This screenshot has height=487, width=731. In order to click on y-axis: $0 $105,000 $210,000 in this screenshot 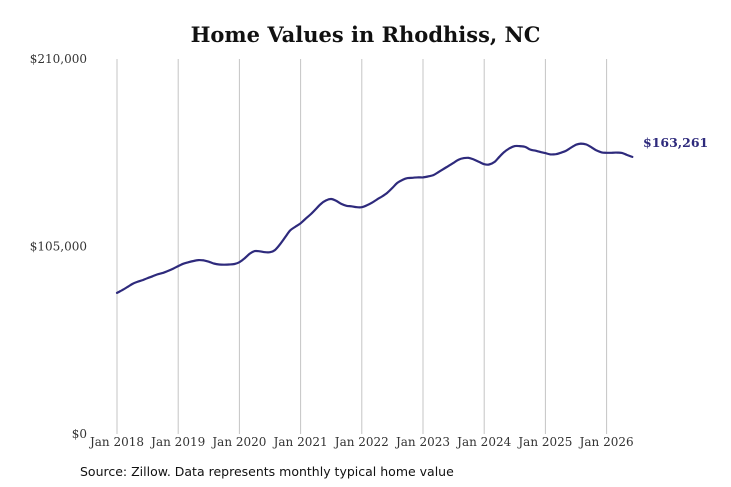, I will do `click(58, 246)`.